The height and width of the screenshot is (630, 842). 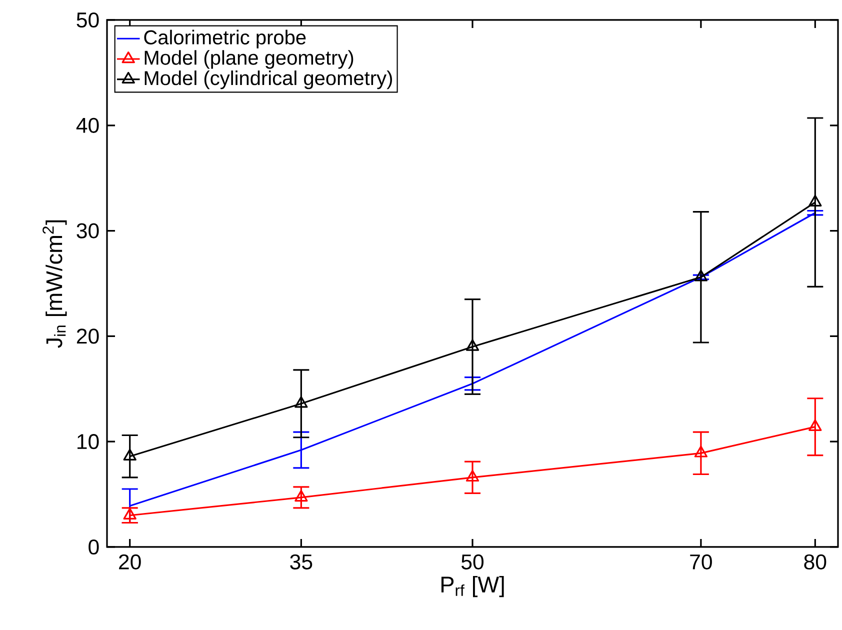 What do you see at coordinates (301, 562) in the screenshot?
I see `x-tick-label: 35` at bounding box center [301, 562].